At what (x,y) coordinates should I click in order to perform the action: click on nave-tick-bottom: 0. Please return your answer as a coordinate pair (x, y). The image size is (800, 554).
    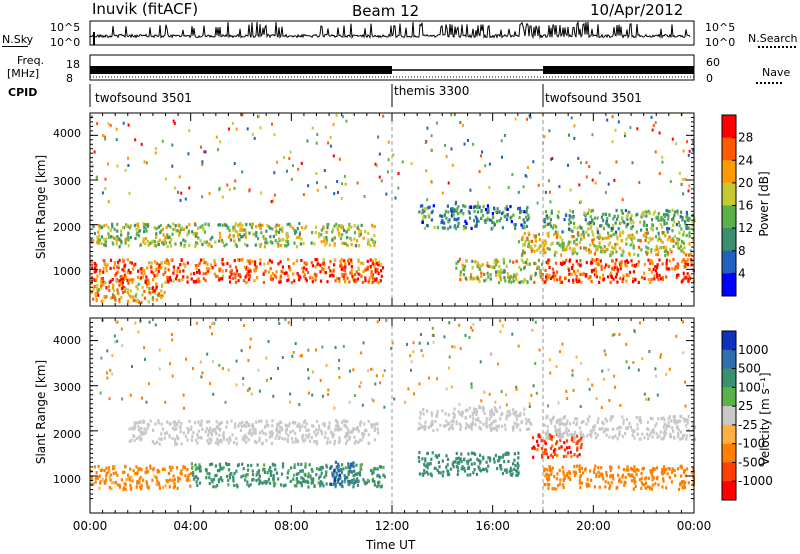
    Looking at the image, I should click on (709, 78).